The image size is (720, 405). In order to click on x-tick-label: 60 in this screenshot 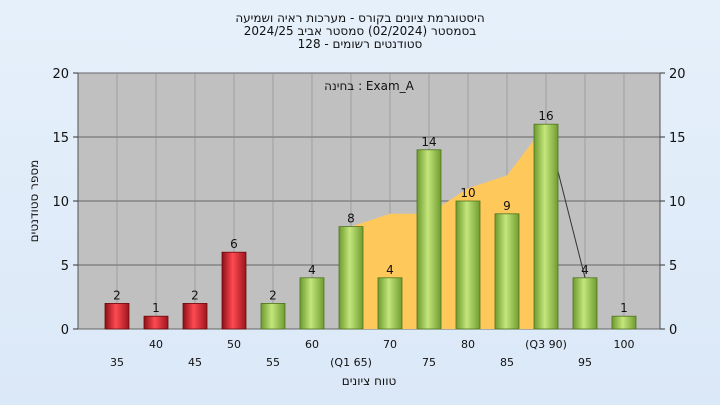, I will do `click(312, 344)`.